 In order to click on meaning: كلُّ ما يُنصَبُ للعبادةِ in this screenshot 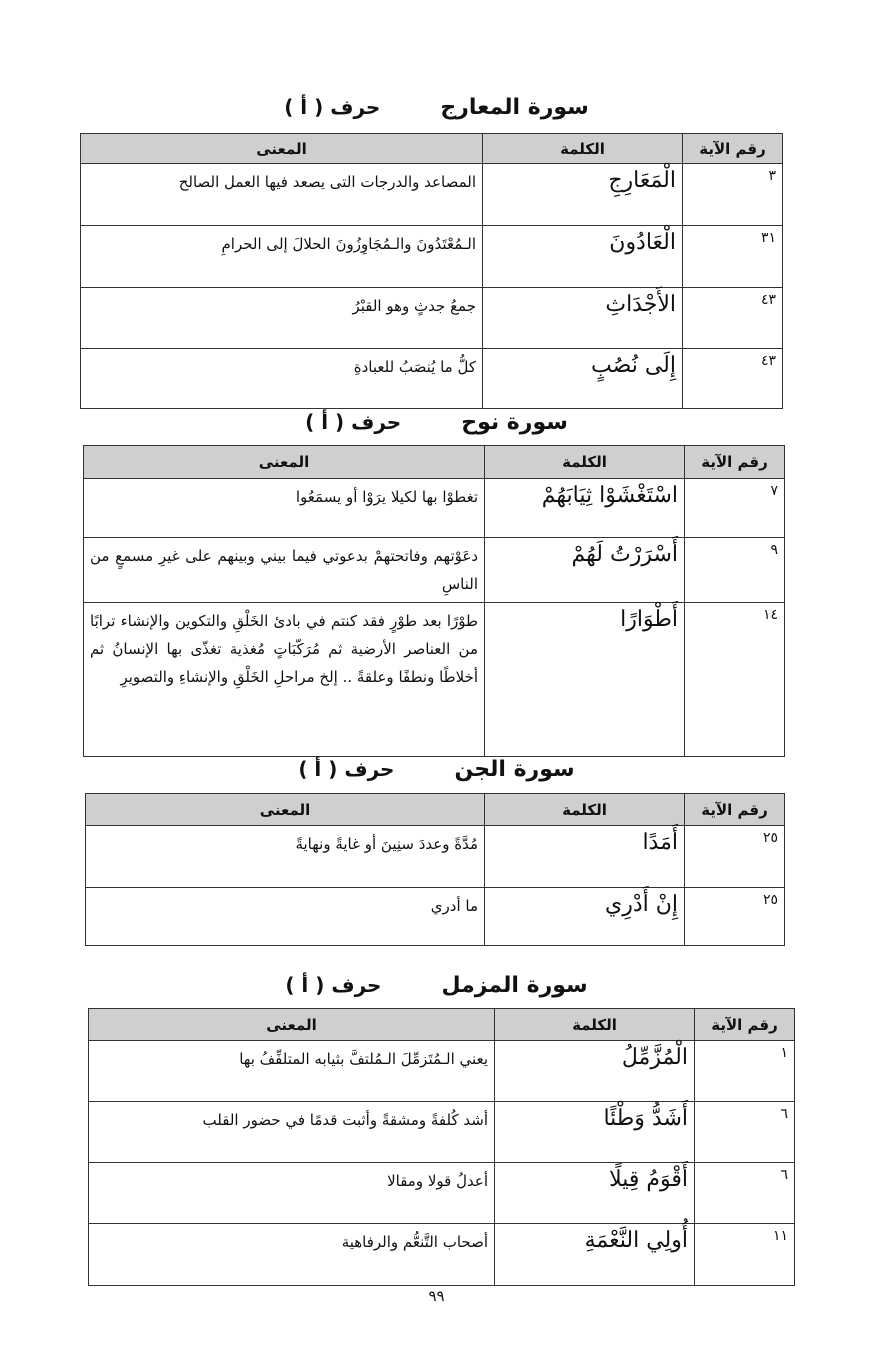, I will do `click(281, 378)`.